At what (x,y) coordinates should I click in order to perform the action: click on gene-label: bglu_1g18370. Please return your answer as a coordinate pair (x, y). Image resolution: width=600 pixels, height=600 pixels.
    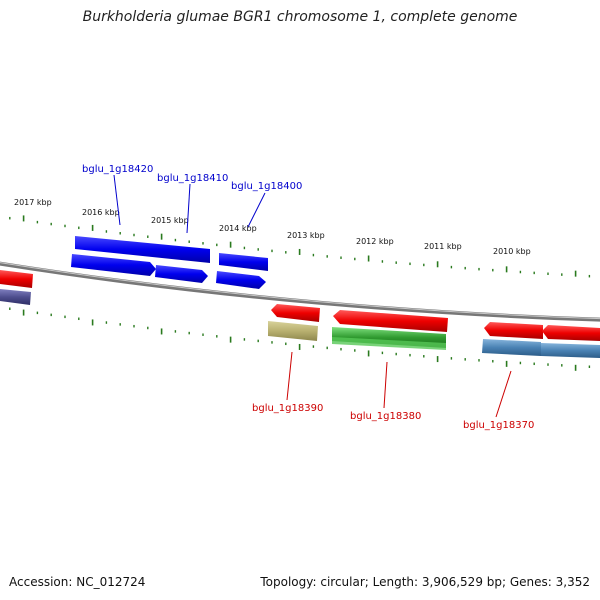
    Looking at the image, I should click on (498, 425).